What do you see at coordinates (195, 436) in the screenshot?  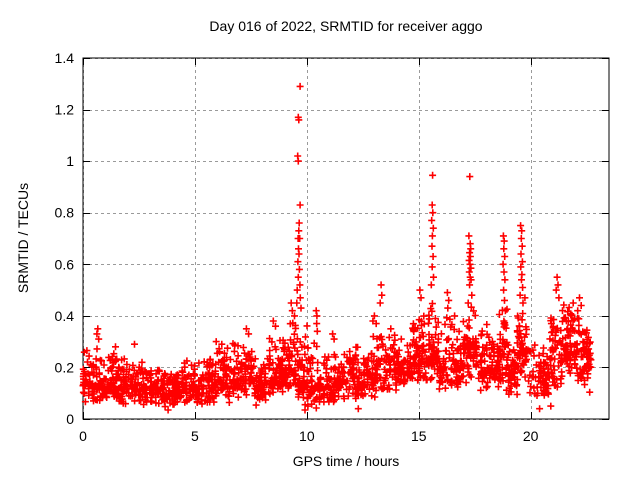 I see `x-tick-label: 5` at bounding box center [195, 436].